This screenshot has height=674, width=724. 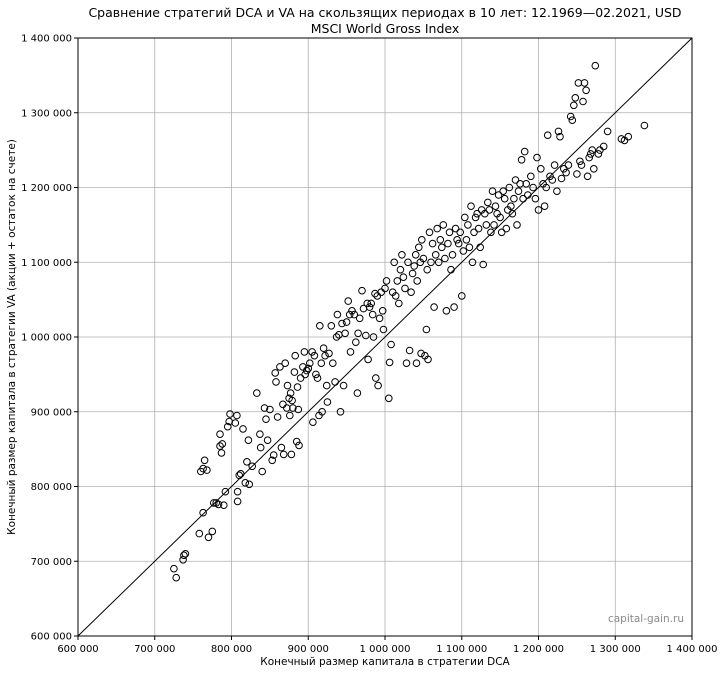 I want to click on x-axis-label: Конечный размер капитала в стратегии DCA, so click(x=385, y=662).